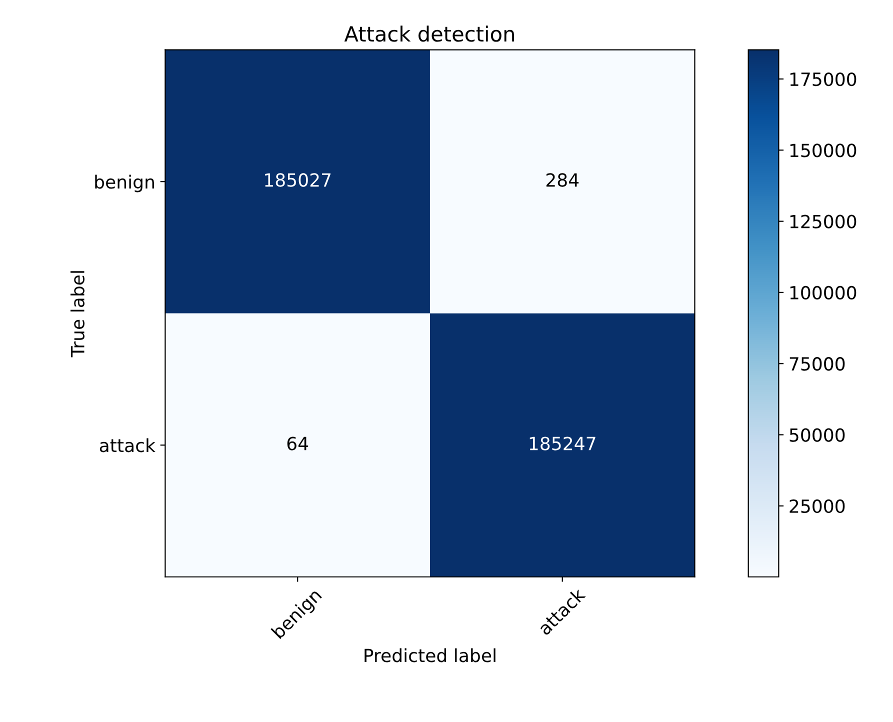 This screenshot has width=893, height=722. I want to click on color-bar-label: 50000, so click(817, 435).